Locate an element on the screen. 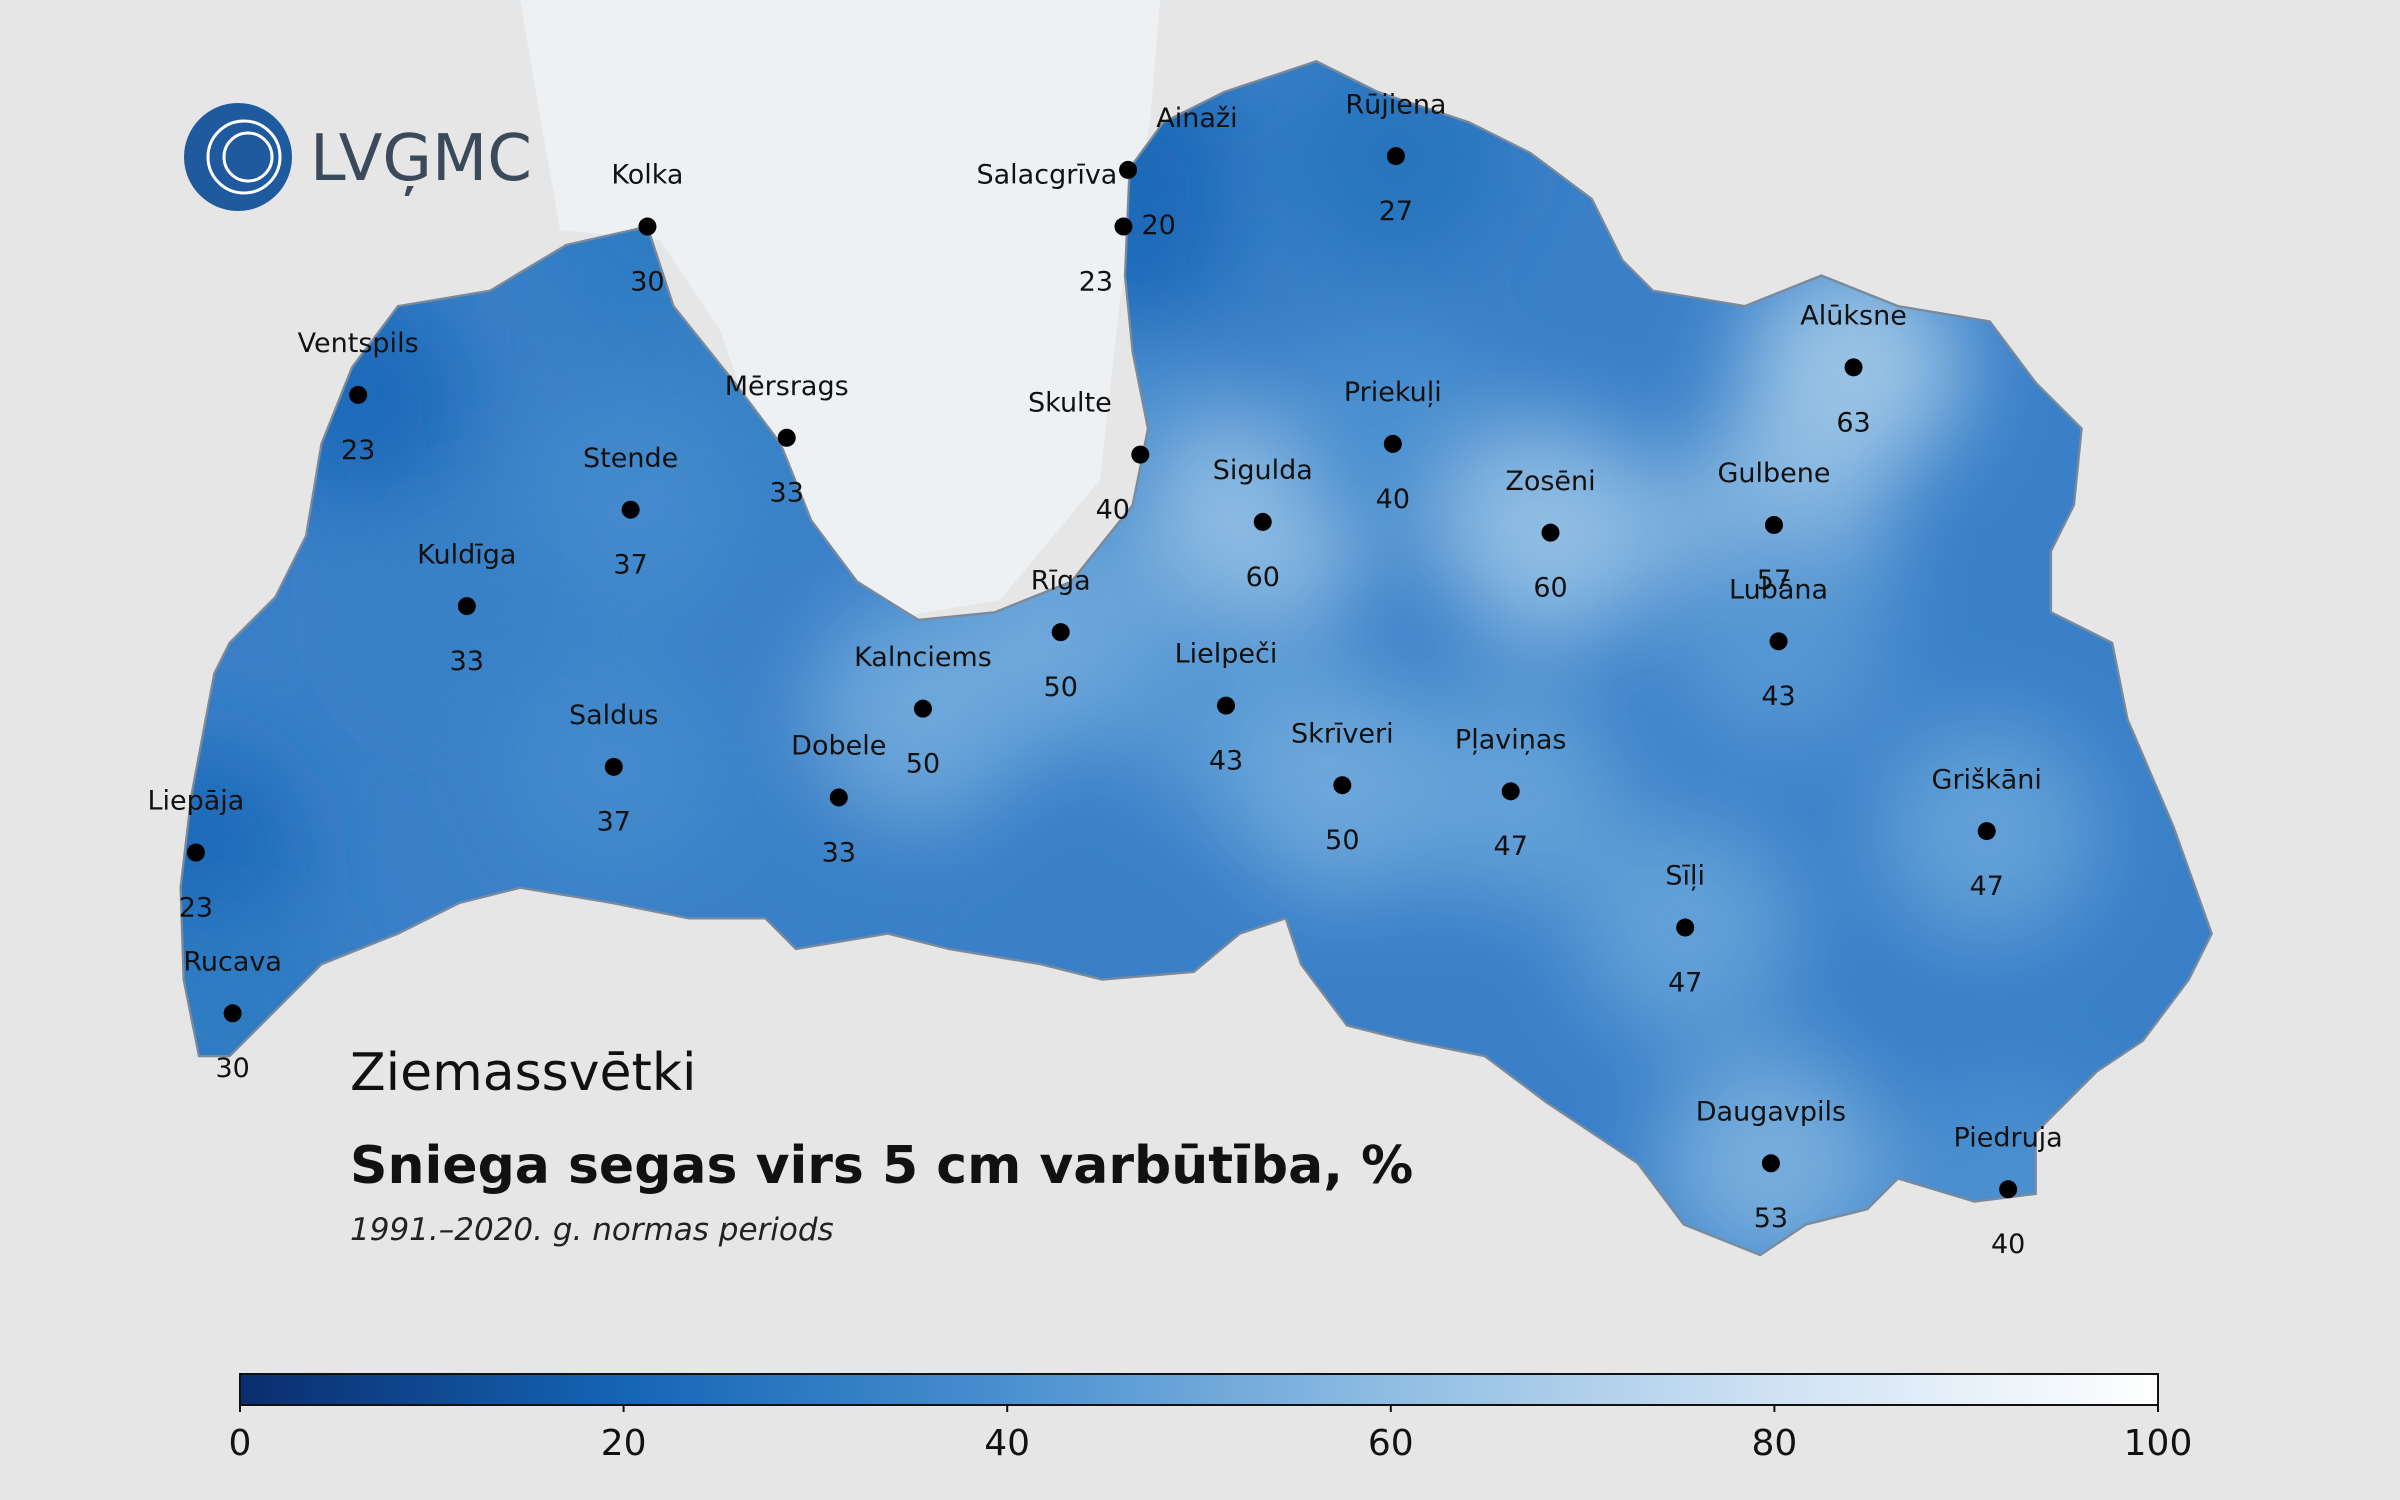 The height and width of the screenshot is (1500, 2400). colorbar-tick-label: 80 is located at coordinates (1774, 1443).